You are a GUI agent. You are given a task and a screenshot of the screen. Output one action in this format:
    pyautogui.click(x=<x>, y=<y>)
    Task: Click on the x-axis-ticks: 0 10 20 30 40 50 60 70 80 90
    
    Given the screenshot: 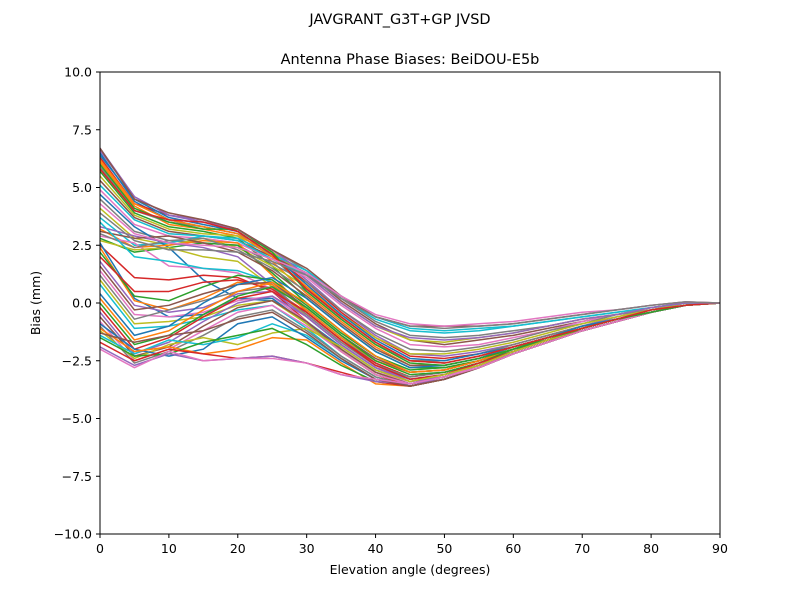 What is the action you would take?
    pyautogui.click(x=412, y=545)
    